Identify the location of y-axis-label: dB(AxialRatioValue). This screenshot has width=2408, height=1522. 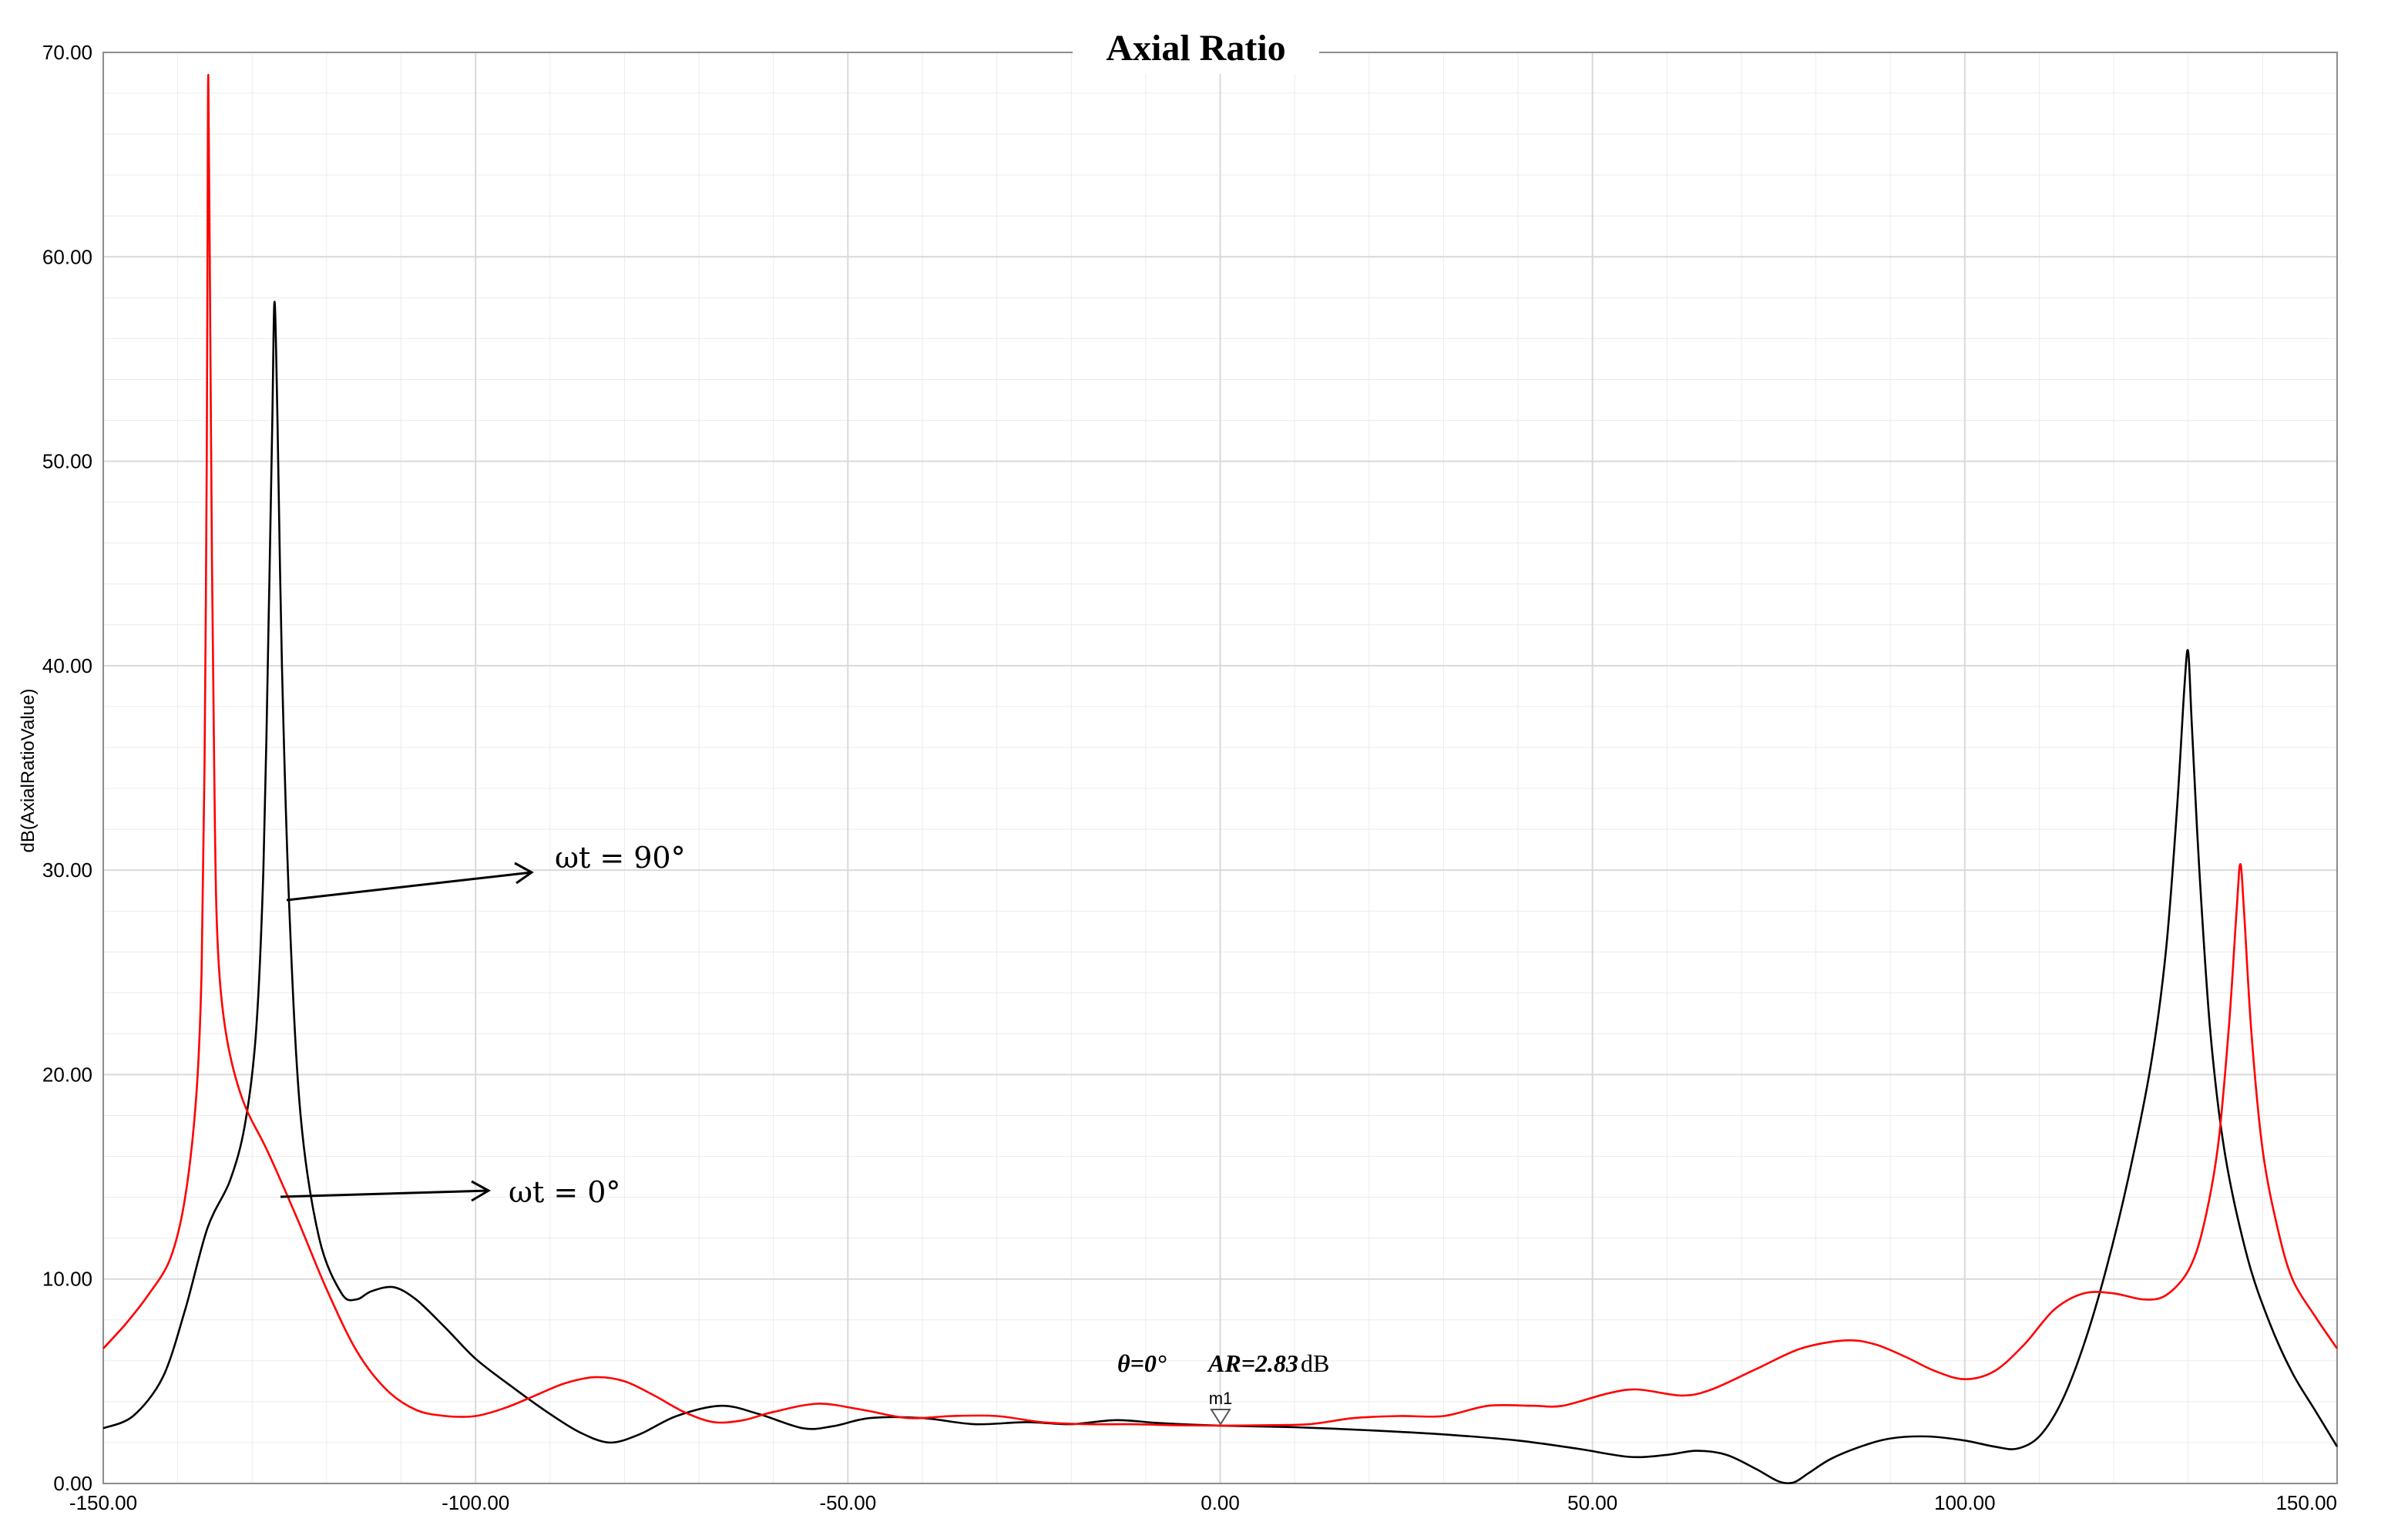
(29, 771).